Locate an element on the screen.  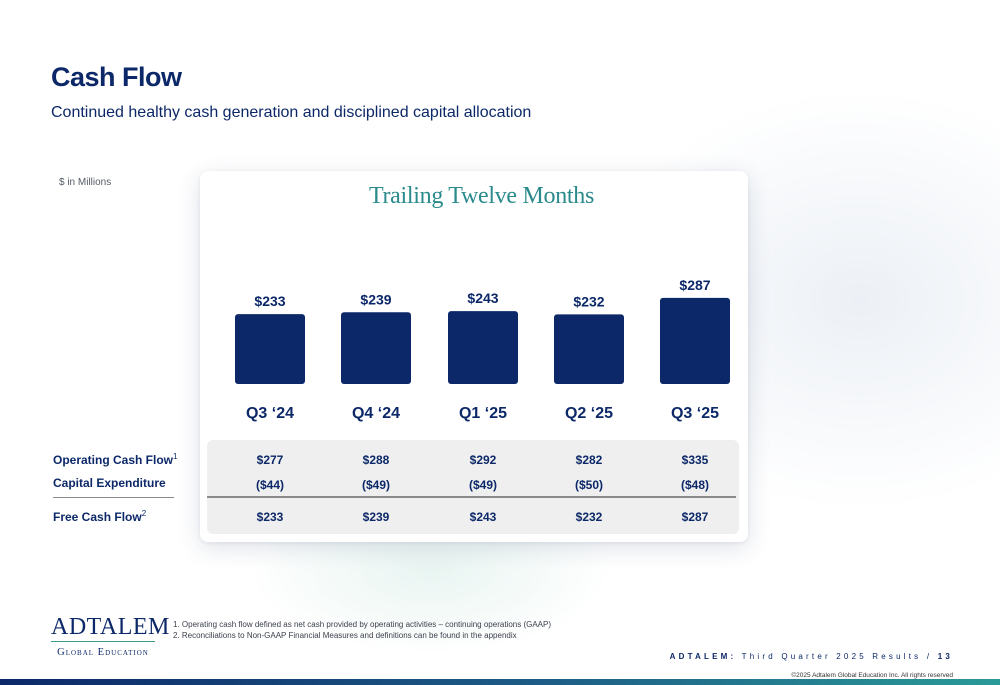
row-label-operating-cash-flow: Operating Cash Flow1 is located at coordinates (115, 459).